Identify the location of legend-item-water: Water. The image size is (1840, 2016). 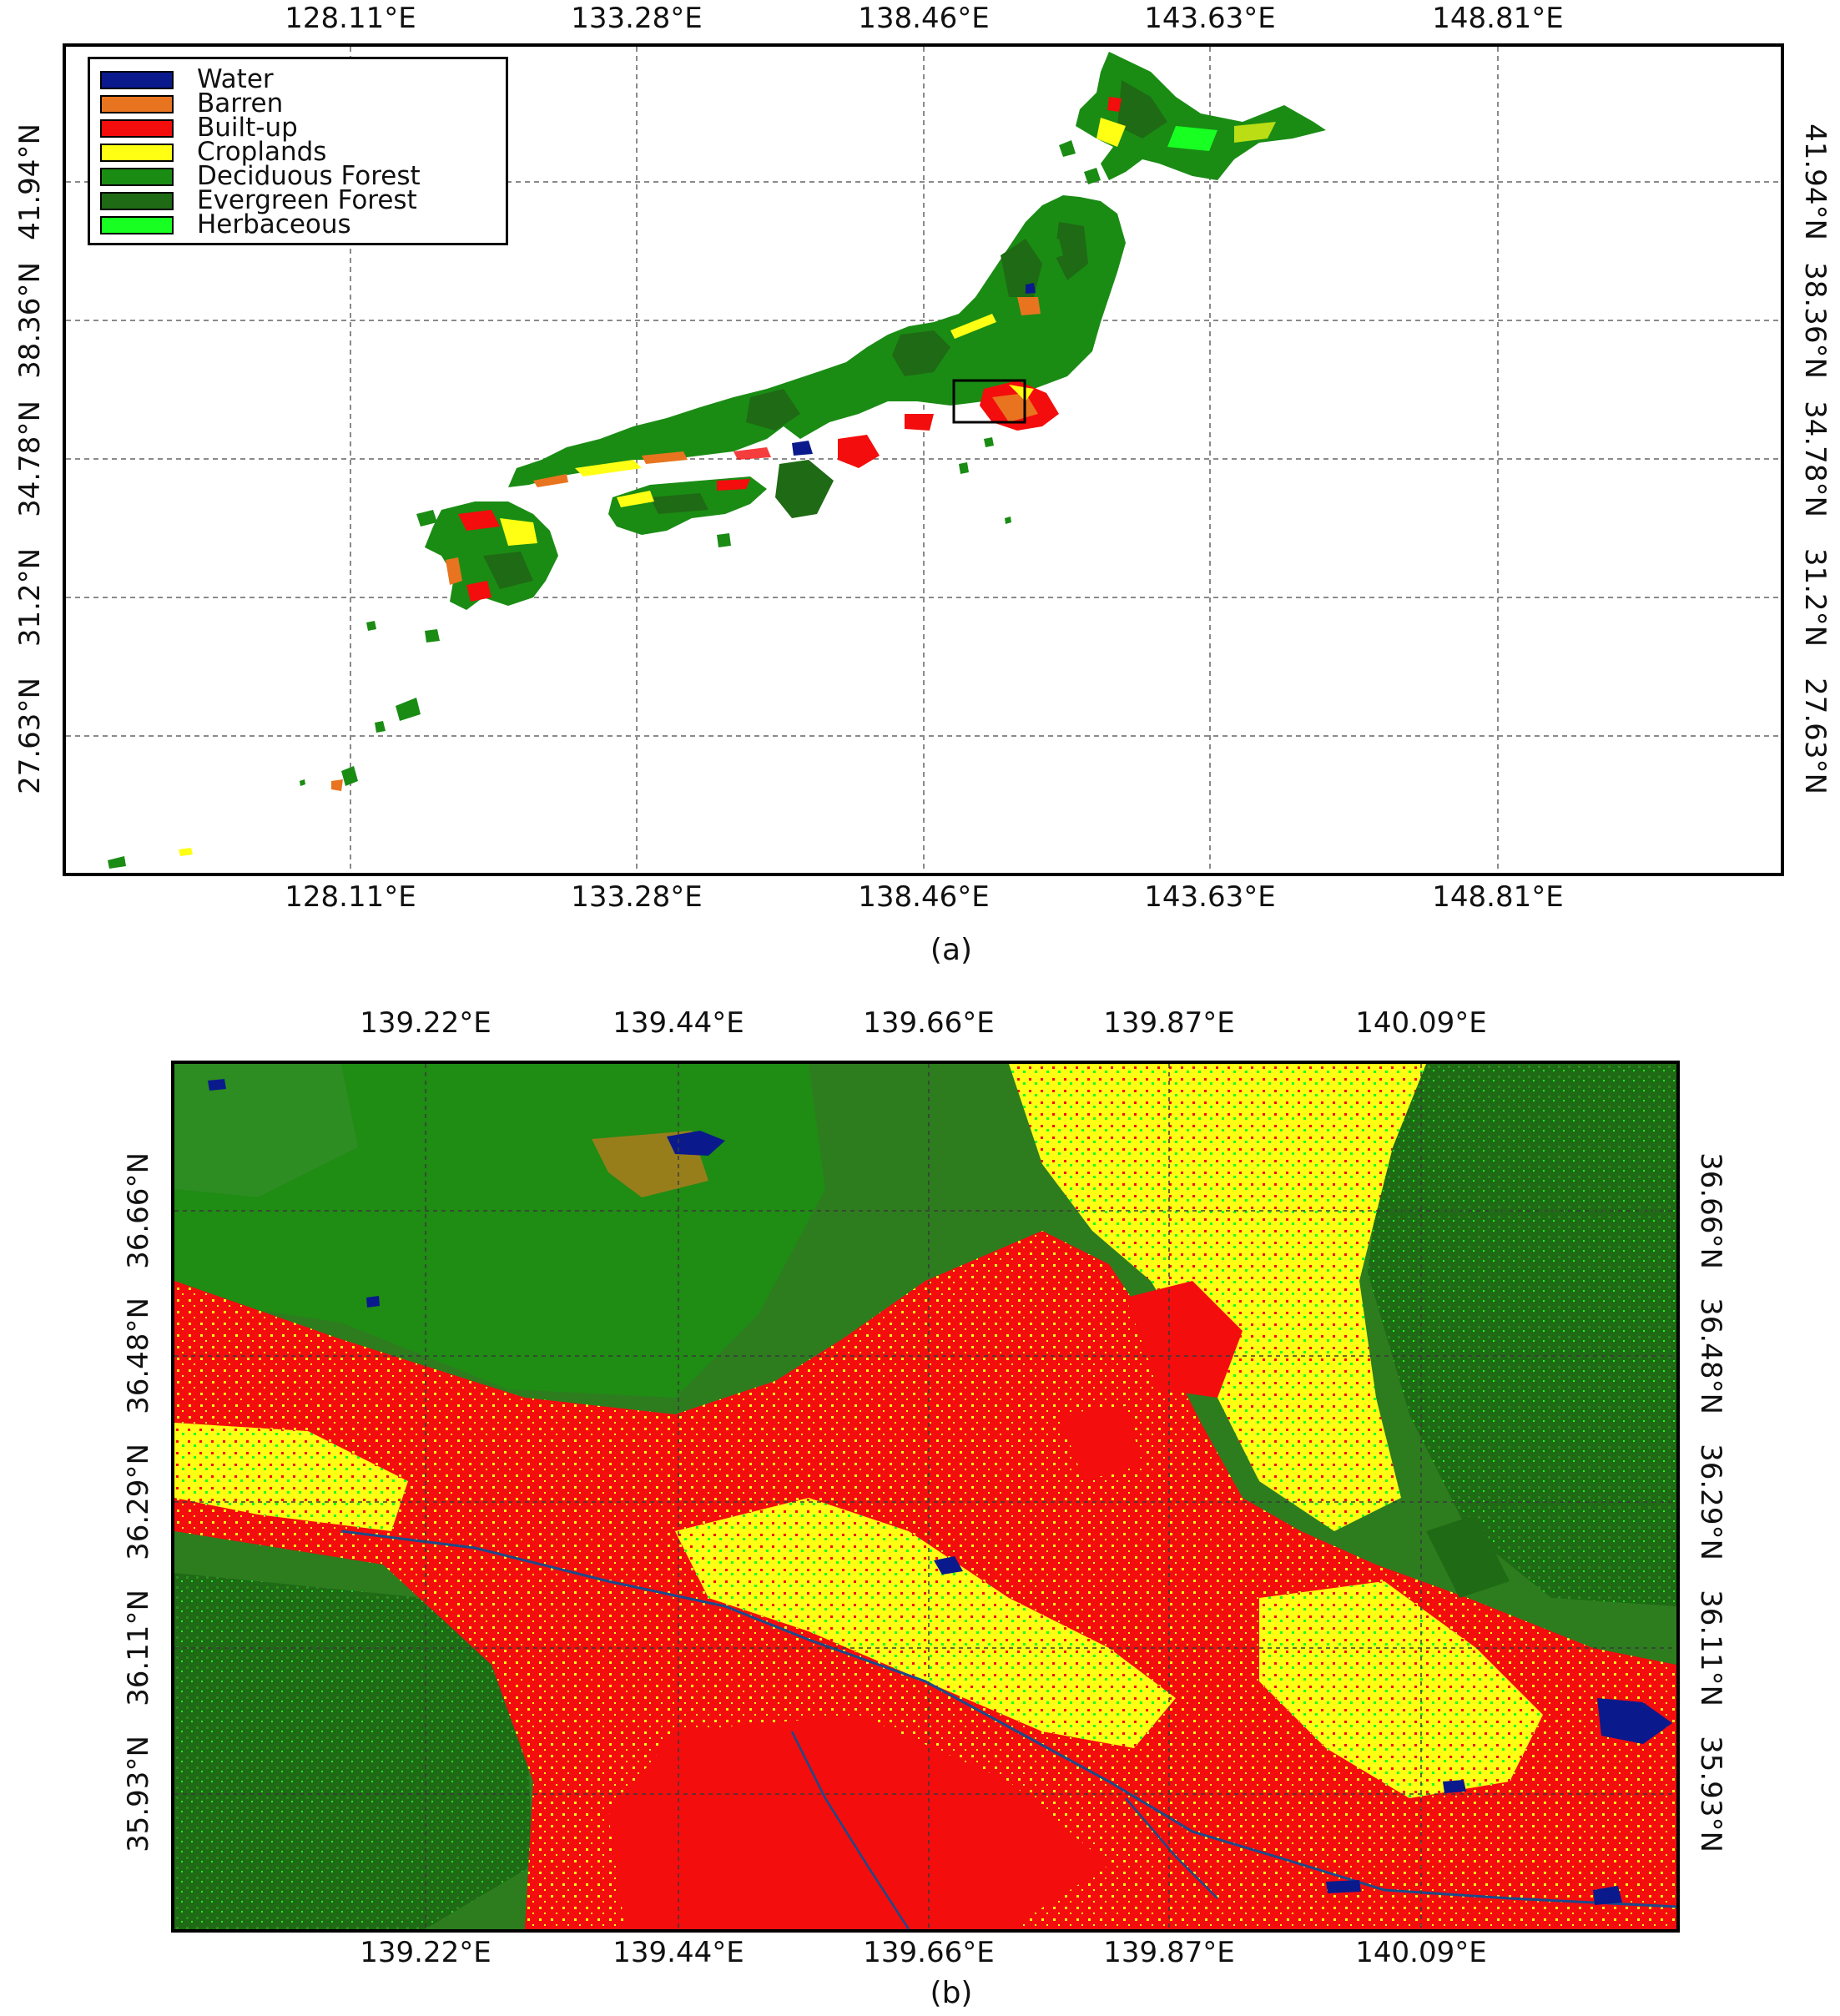
(298, 79).